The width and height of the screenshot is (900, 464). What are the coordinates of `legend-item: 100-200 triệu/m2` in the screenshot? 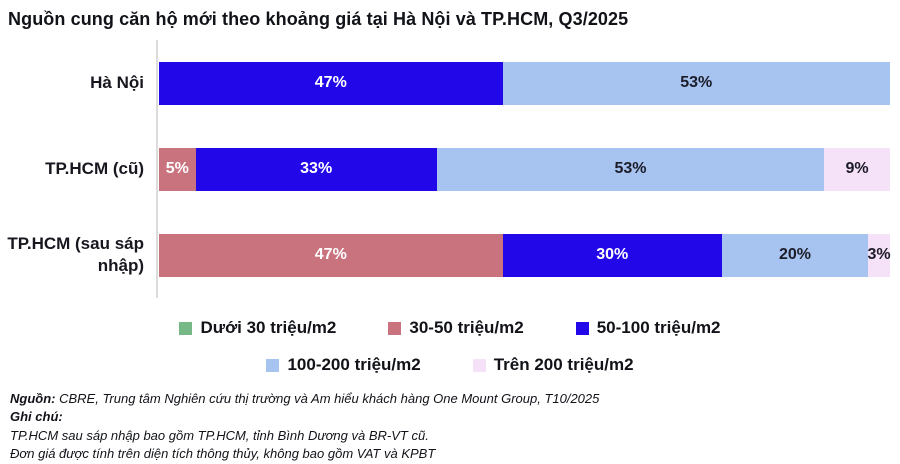 It's located at (343, 365).